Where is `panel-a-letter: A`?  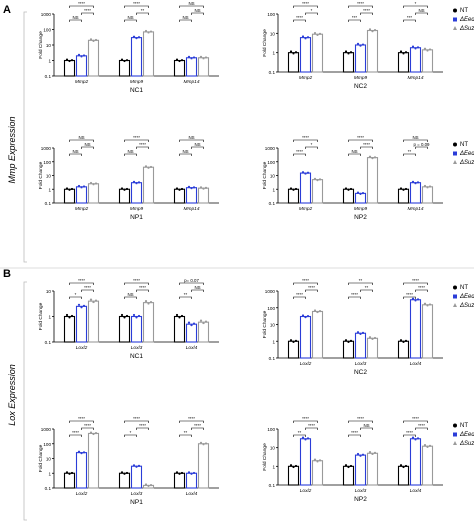 panel-a-letter: A is located at coordinates (7, 10).